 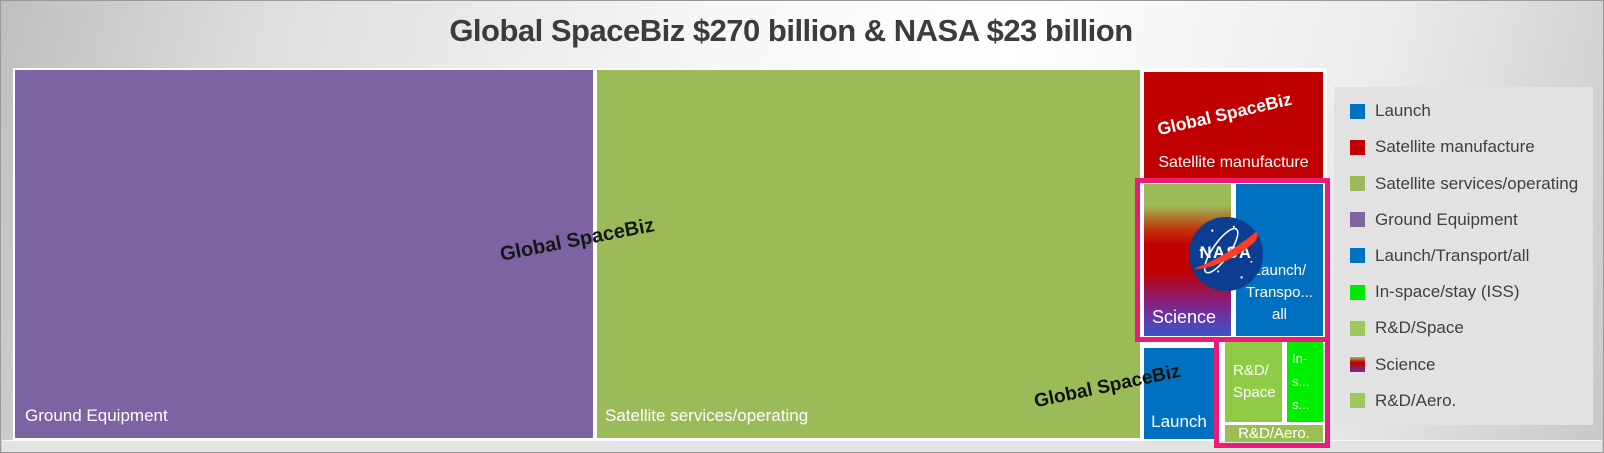 What do you see at coordinates (1477, 183) in the screenshot?
I see `legend-label-satellite-services: Satellite services/operating` at bounding box center [1477, 183].